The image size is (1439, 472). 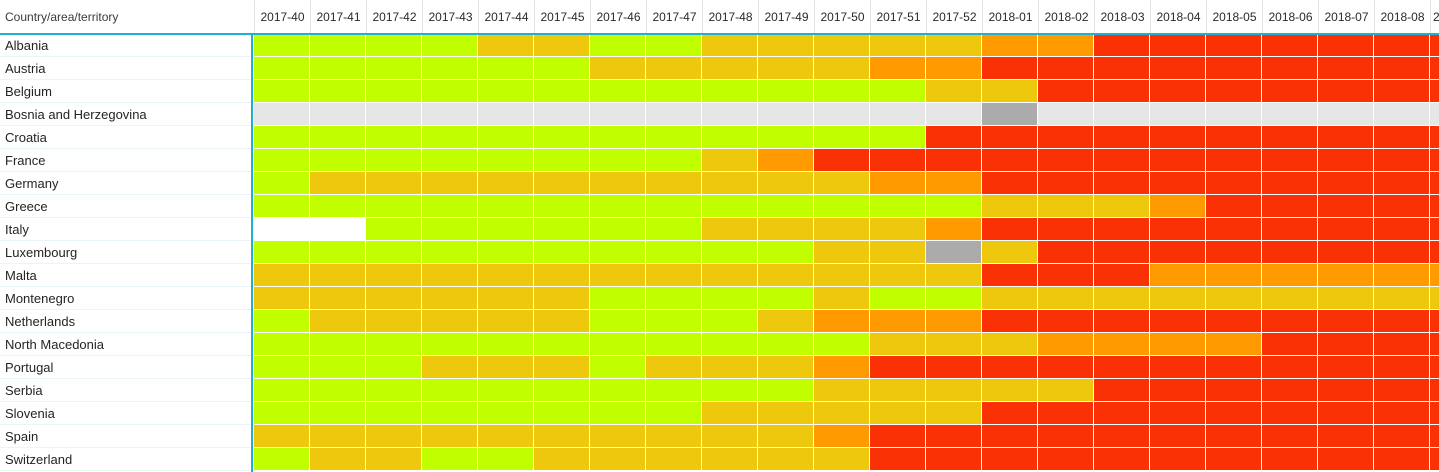 I want to click on row-label: Luxembourg, so click(x=127, y=252).